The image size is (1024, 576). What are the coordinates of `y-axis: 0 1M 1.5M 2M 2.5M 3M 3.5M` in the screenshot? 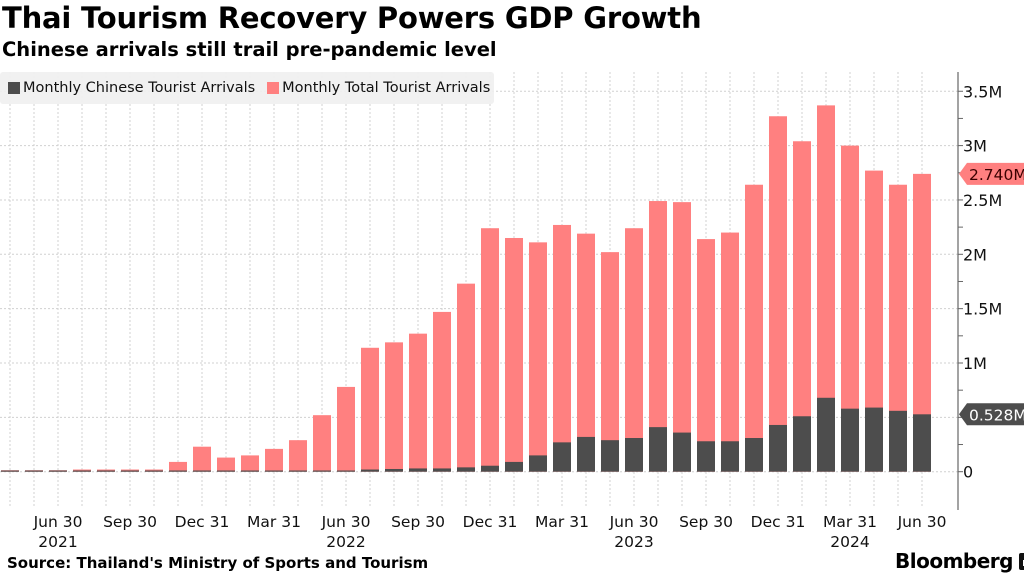 It's located at (979, 291).